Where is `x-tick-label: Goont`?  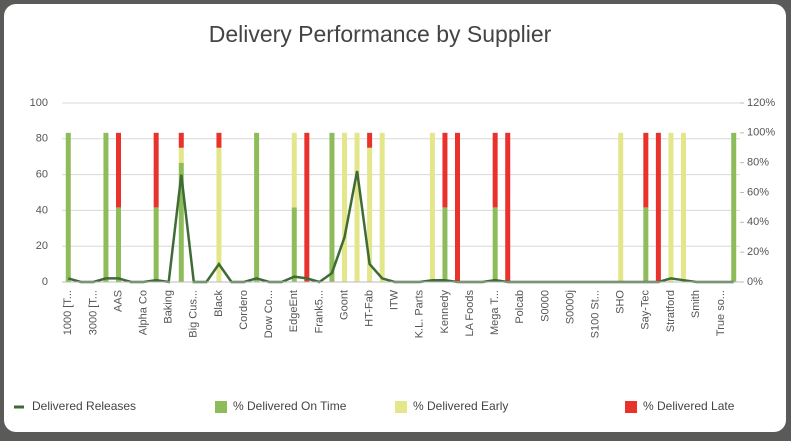 x-tick-label: Goont is located at coordinates (344, 305).